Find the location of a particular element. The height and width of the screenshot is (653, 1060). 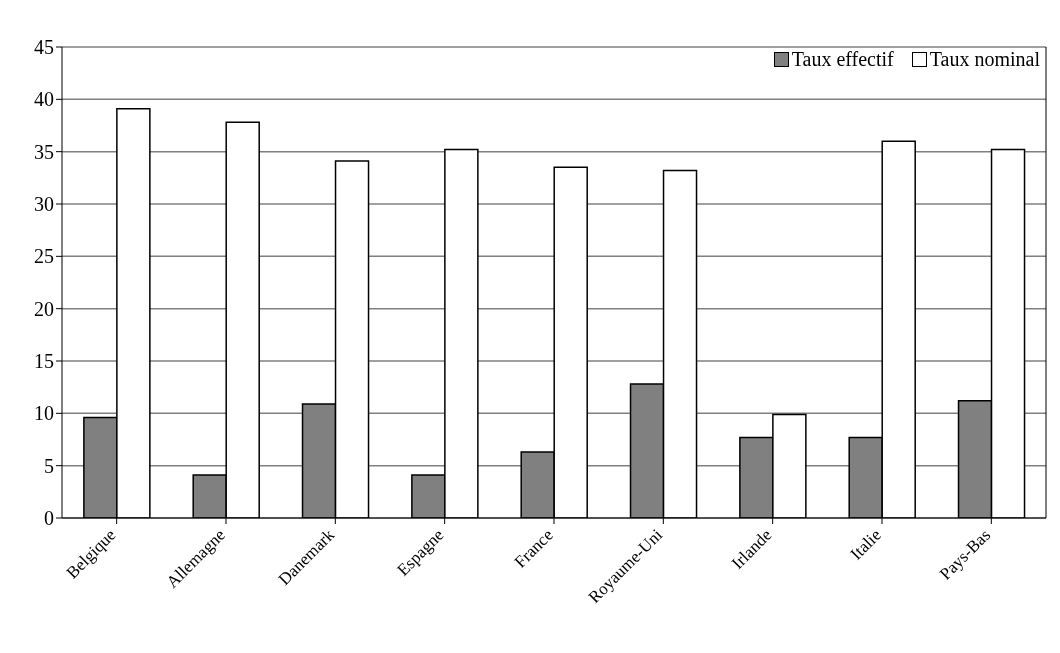

y-tick-label: 35 is located at coordinates (44, 151).